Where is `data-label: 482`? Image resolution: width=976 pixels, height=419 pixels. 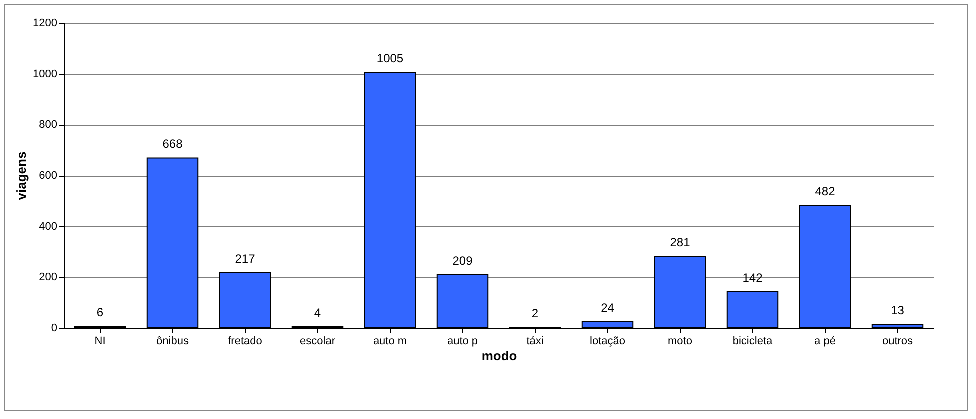
data-label: 482 is located at coordinates (825, 191).